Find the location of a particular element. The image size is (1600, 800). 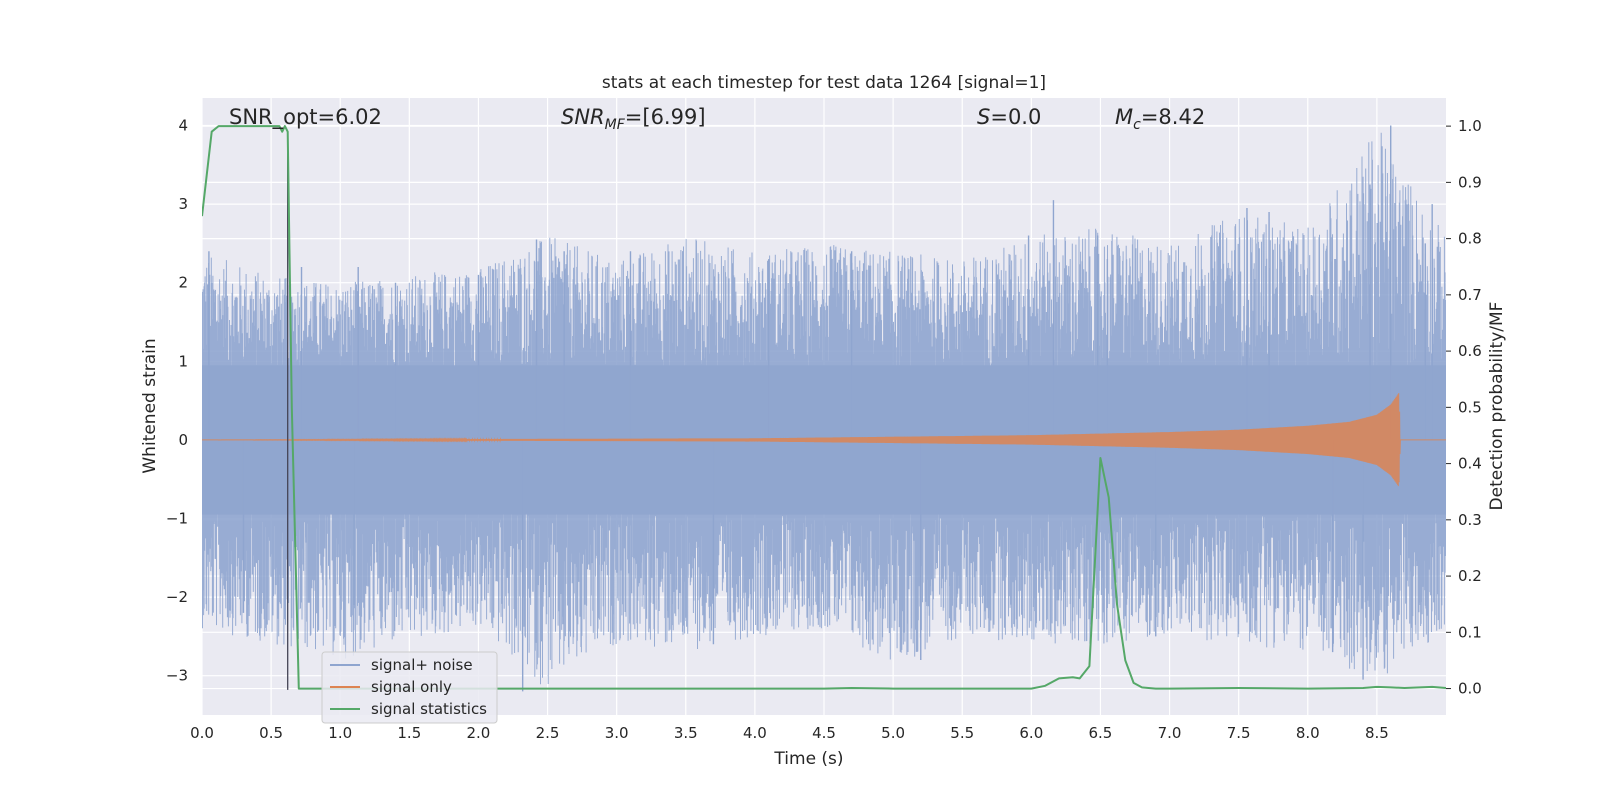

signal-only-trace is located at coordinates (824, 440).